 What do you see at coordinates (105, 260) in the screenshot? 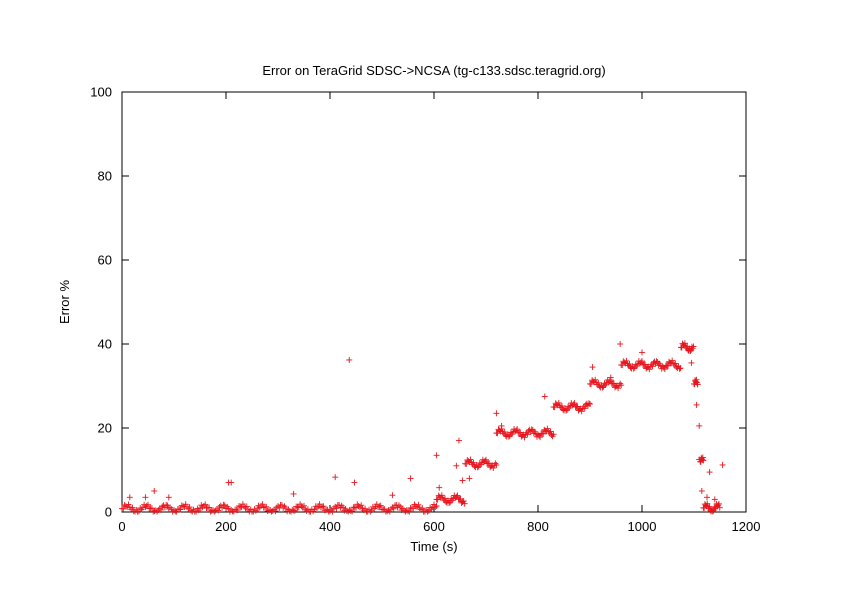
I see `y-tick-label: 60` at bounding box center [105, 260].